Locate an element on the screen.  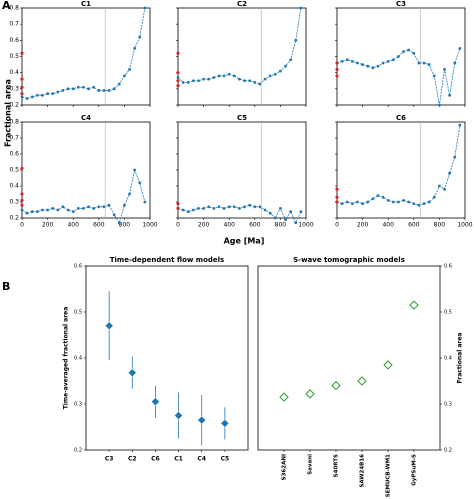
x-tick-label: 1000 is located at coordinates (464, 225).